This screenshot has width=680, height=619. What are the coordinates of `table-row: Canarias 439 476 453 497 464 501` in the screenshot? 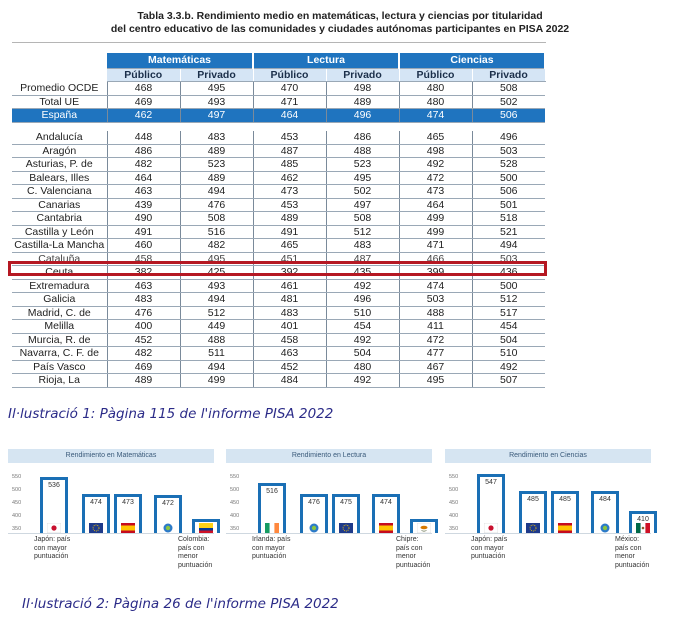 It's located at (278, 205).